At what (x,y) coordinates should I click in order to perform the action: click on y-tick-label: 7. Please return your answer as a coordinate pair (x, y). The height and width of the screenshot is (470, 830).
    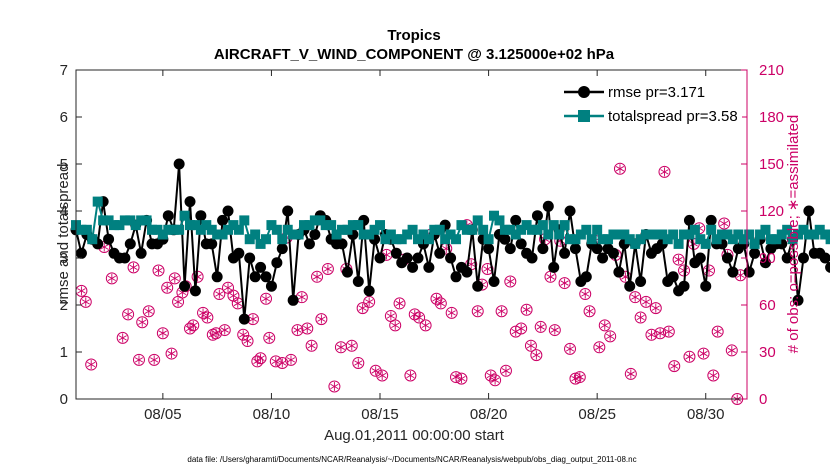
    Looking at the image, I should click on (64, 70).